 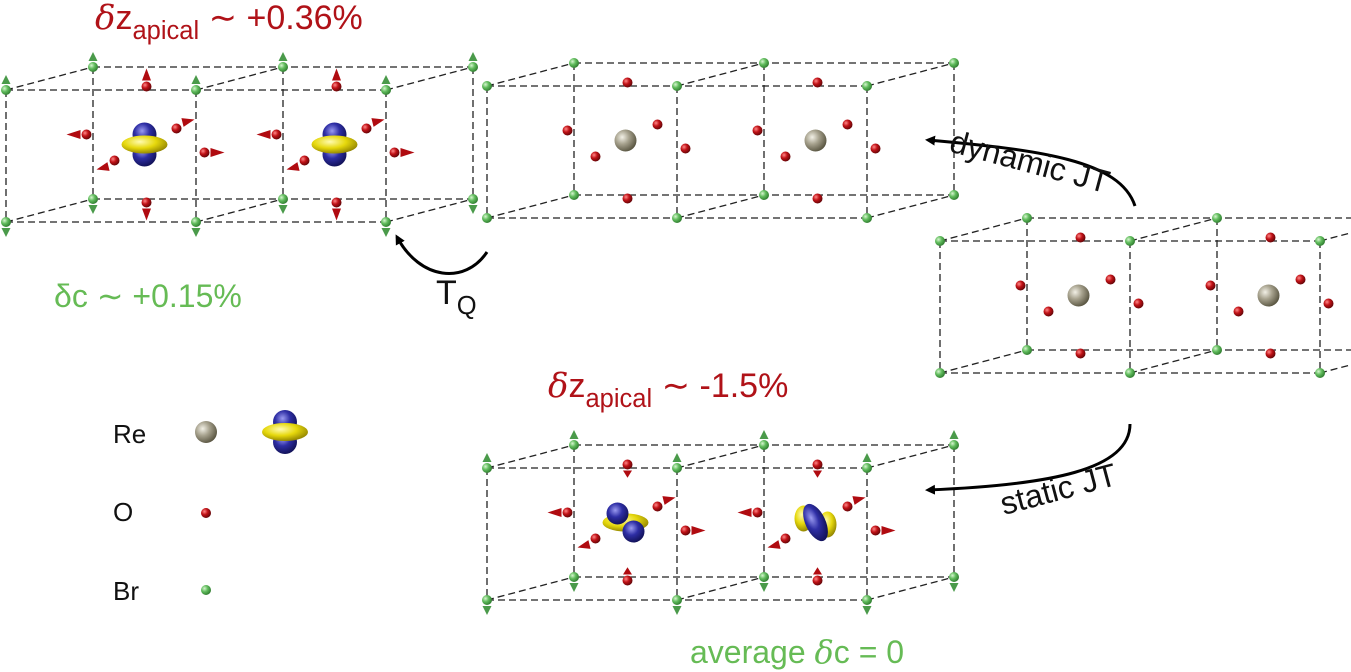 I want to click on structure-right, so click(x=1143, y=295).